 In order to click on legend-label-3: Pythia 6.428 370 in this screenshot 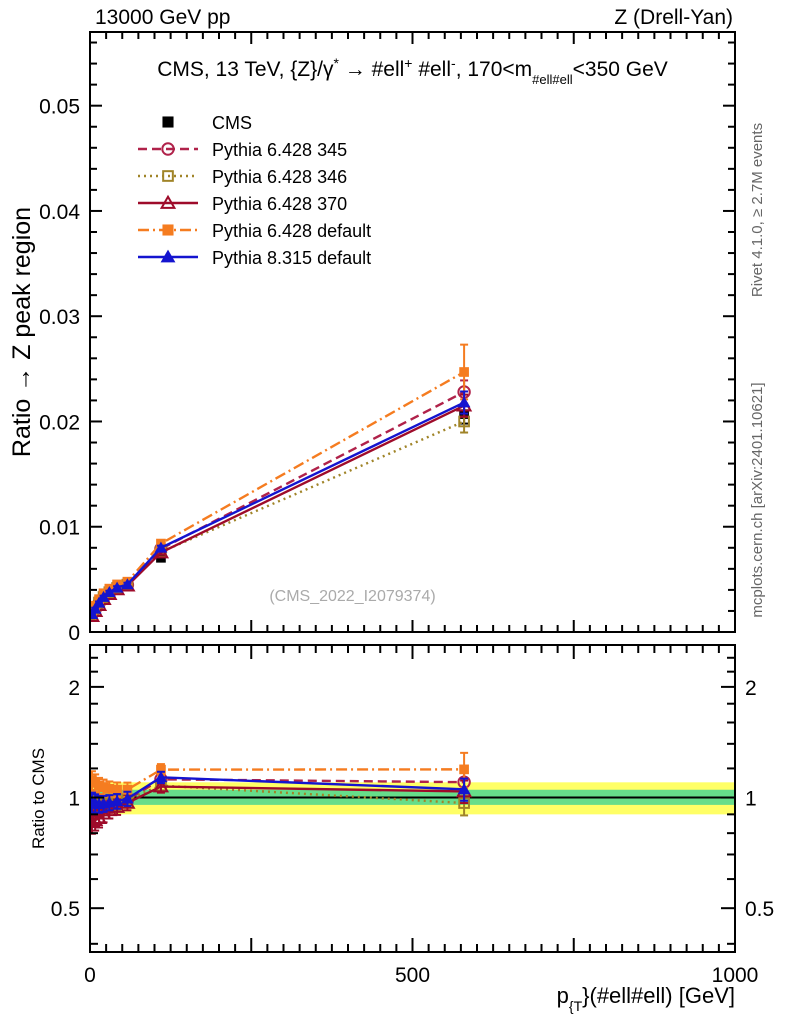, I will do `click(279, 204)`.